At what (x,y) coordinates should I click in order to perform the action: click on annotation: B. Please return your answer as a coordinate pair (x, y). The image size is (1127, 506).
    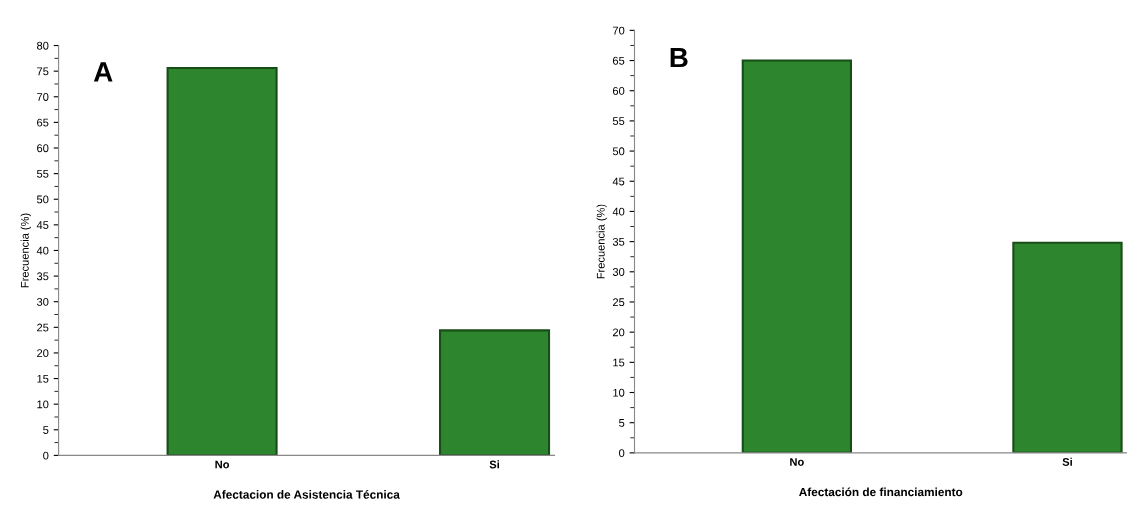
    Looking at the image, I should click on (679, 58).